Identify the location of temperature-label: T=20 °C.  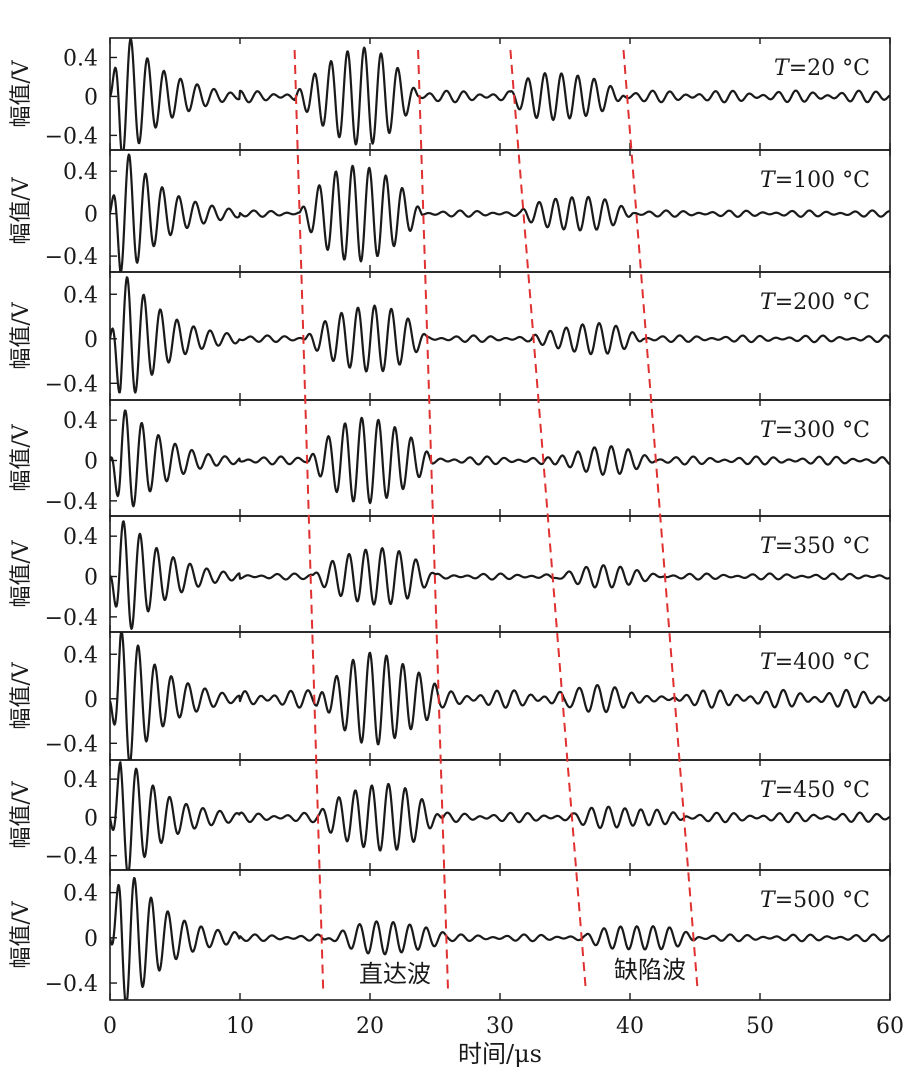
(822, 68).